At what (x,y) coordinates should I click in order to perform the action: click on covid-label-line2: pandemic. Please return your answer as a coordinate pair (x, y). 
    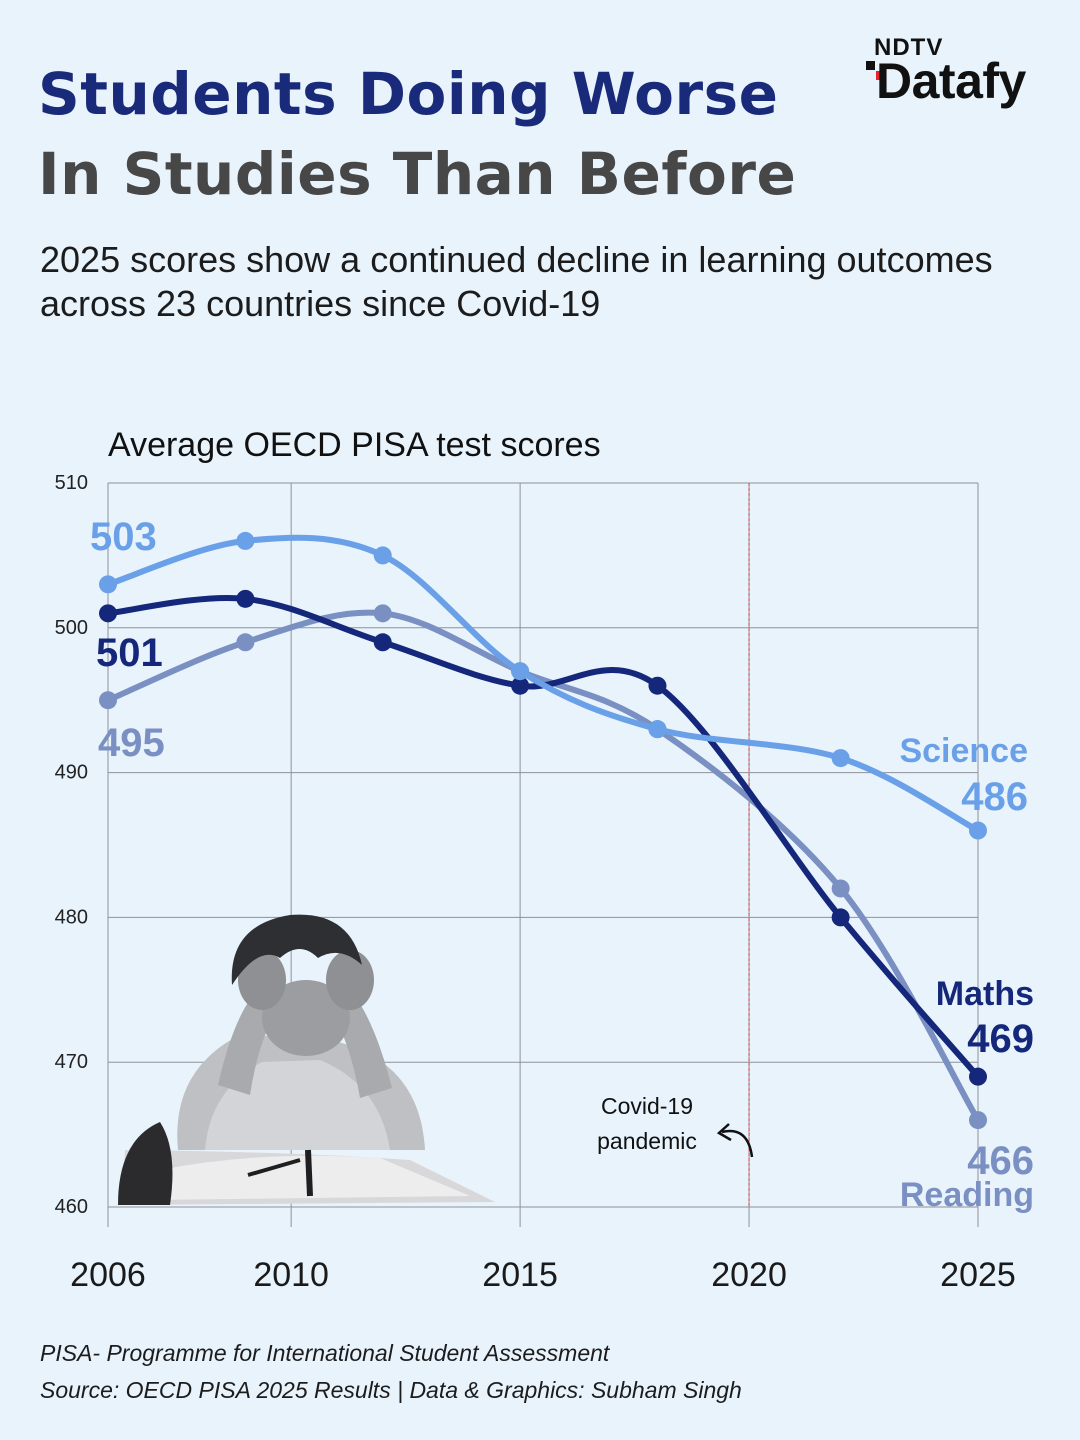
    Looking at the image, I should click on (647, 1141).